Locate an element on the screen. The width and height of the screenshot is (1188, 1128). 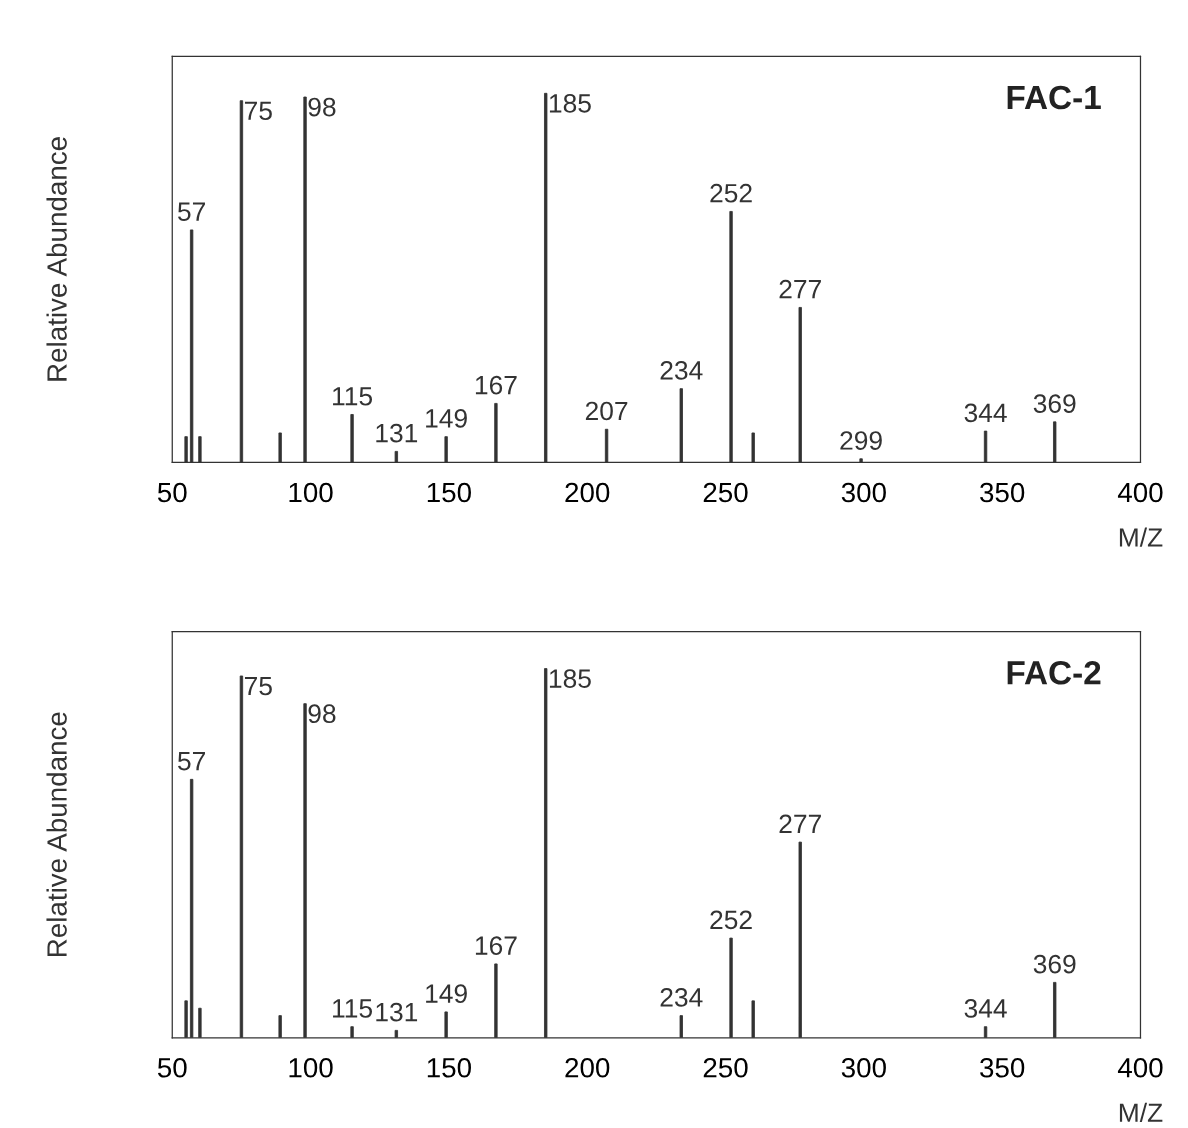
chart-title: FAC-2 is located at coordinates (1054, 672).